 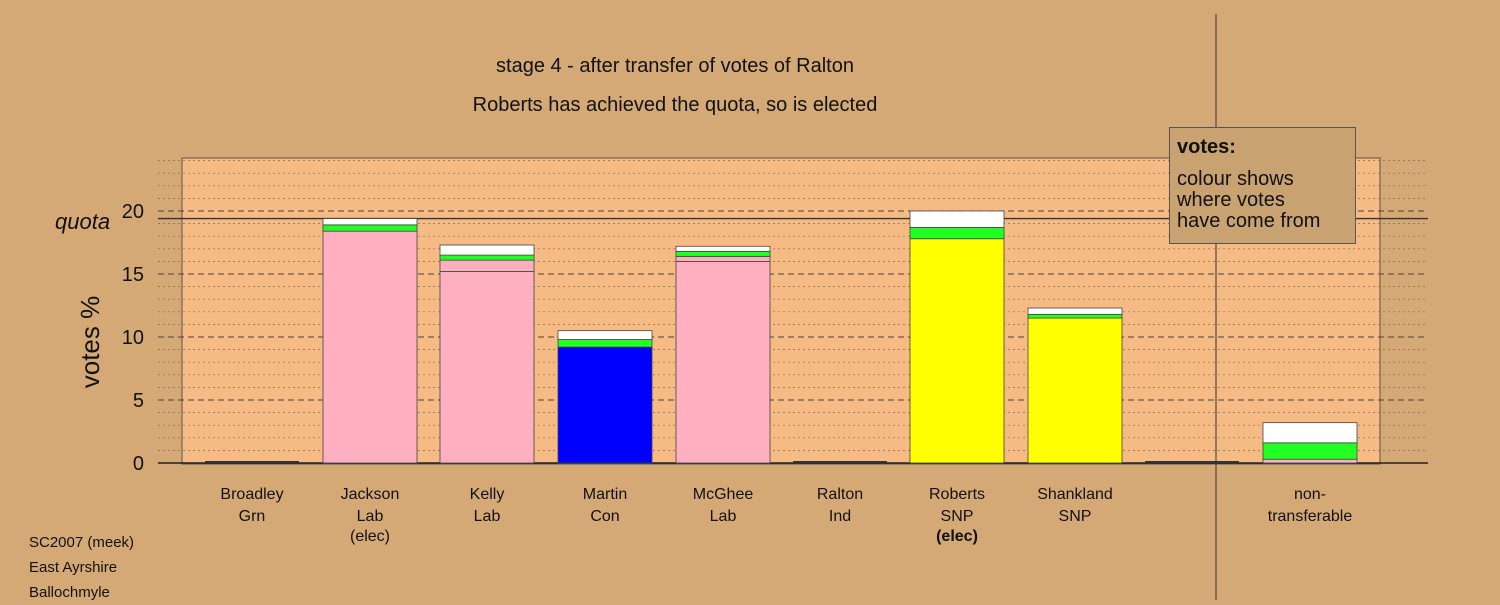 I want to click on footer-council: East Ayrshire, so click(x=73, y=567).